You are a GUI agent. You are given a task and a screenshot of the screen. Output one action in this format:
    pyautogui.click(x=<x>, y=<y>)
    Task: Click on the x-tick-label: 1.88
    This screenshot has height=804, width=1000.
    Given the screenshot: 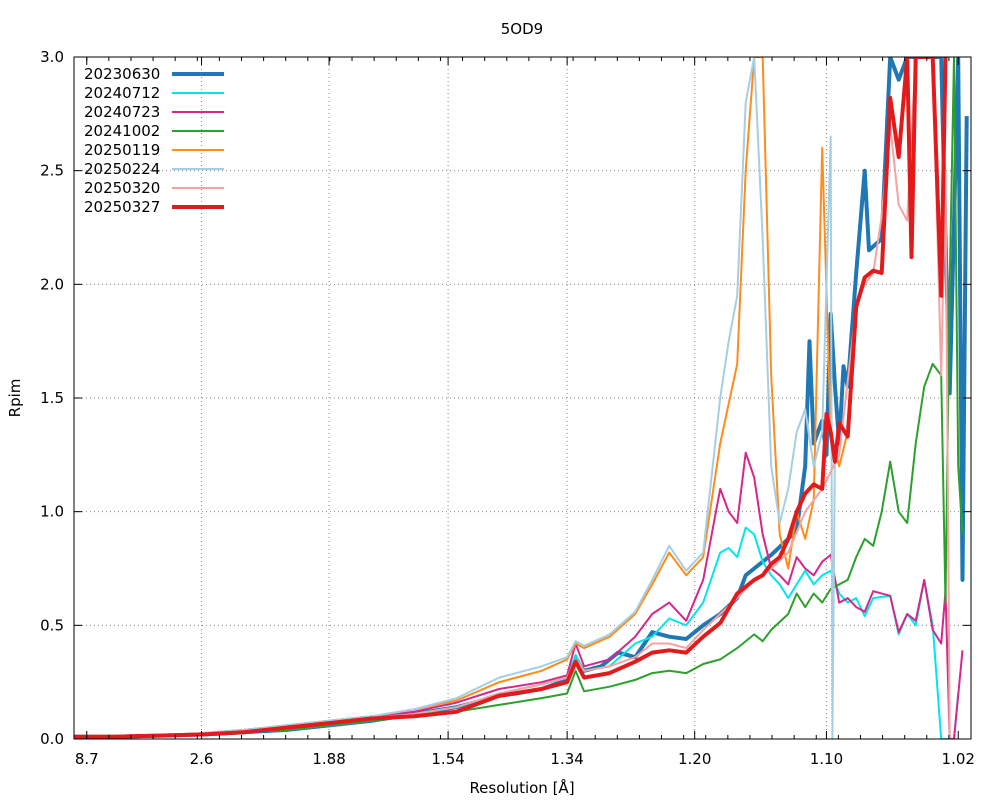 What is the action you would take?
    pyautogui.click(x=328, y=759)
    